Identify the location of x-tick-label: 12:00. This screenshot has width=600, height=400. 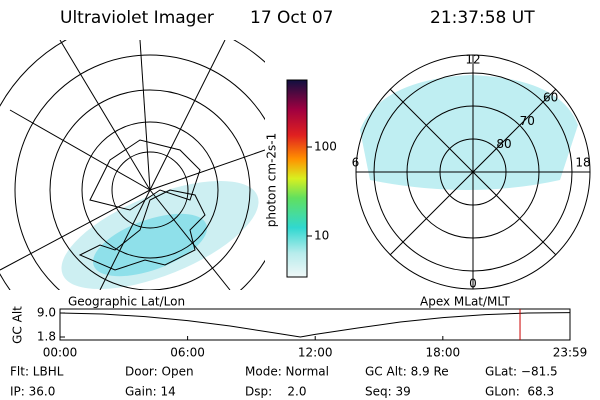
(315, 353).